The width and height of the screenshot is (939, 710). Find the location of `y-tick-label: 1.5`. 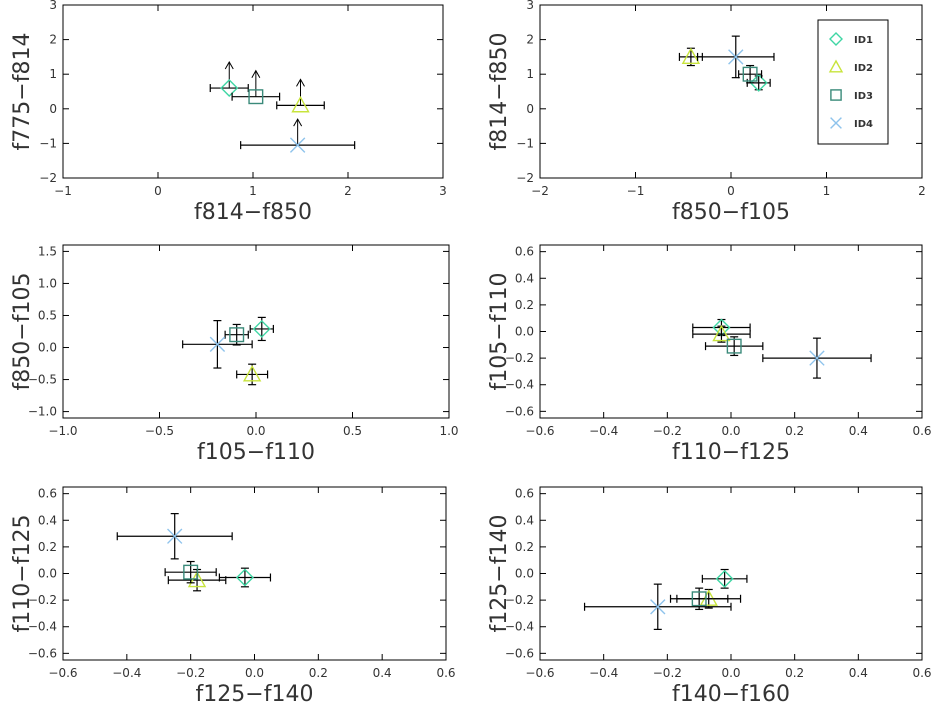

y-tick-label: 1.5 is located at coordinates (47, 251).